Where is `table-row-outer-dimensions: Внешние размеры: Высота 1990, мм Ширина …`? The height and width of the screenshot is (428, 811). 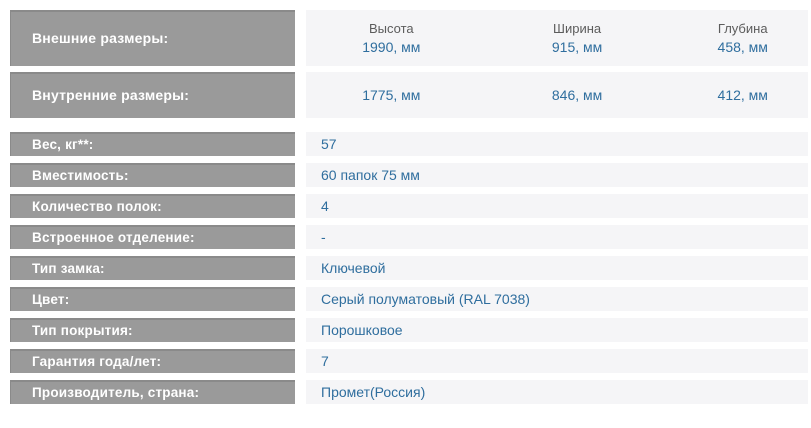
table-row-outer-dimensions: Внешние размеры: Высота 1990, мм Ширина … is located at coordinates (409, 38).